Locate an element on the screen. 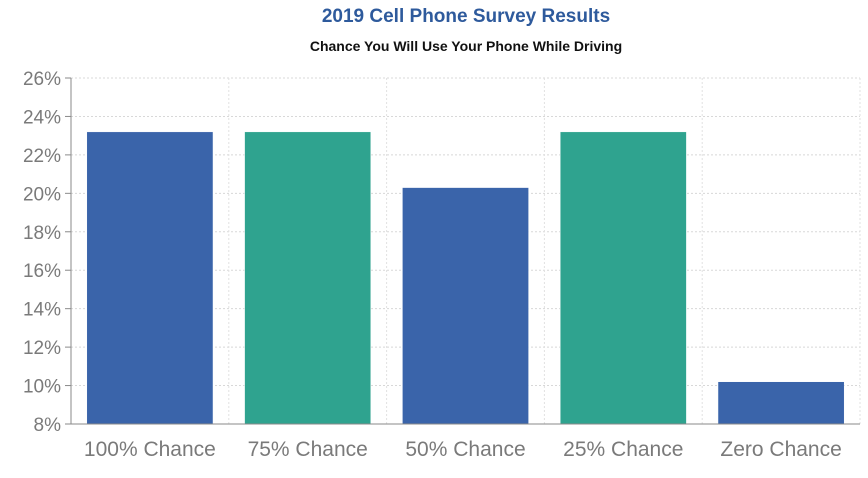 The height and width of the screenshot is (478, 868). y-tick-label: 8% is located at coordinates (48, 425).